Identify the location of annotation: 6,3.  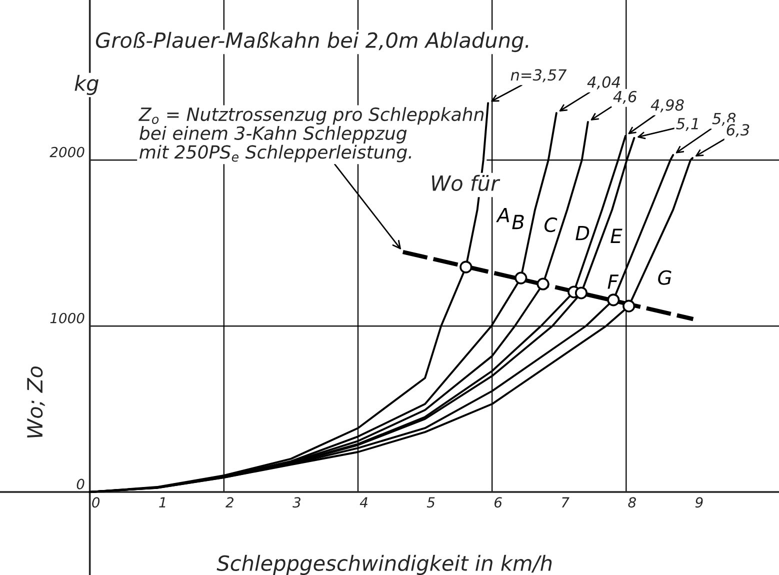
(738, 131).